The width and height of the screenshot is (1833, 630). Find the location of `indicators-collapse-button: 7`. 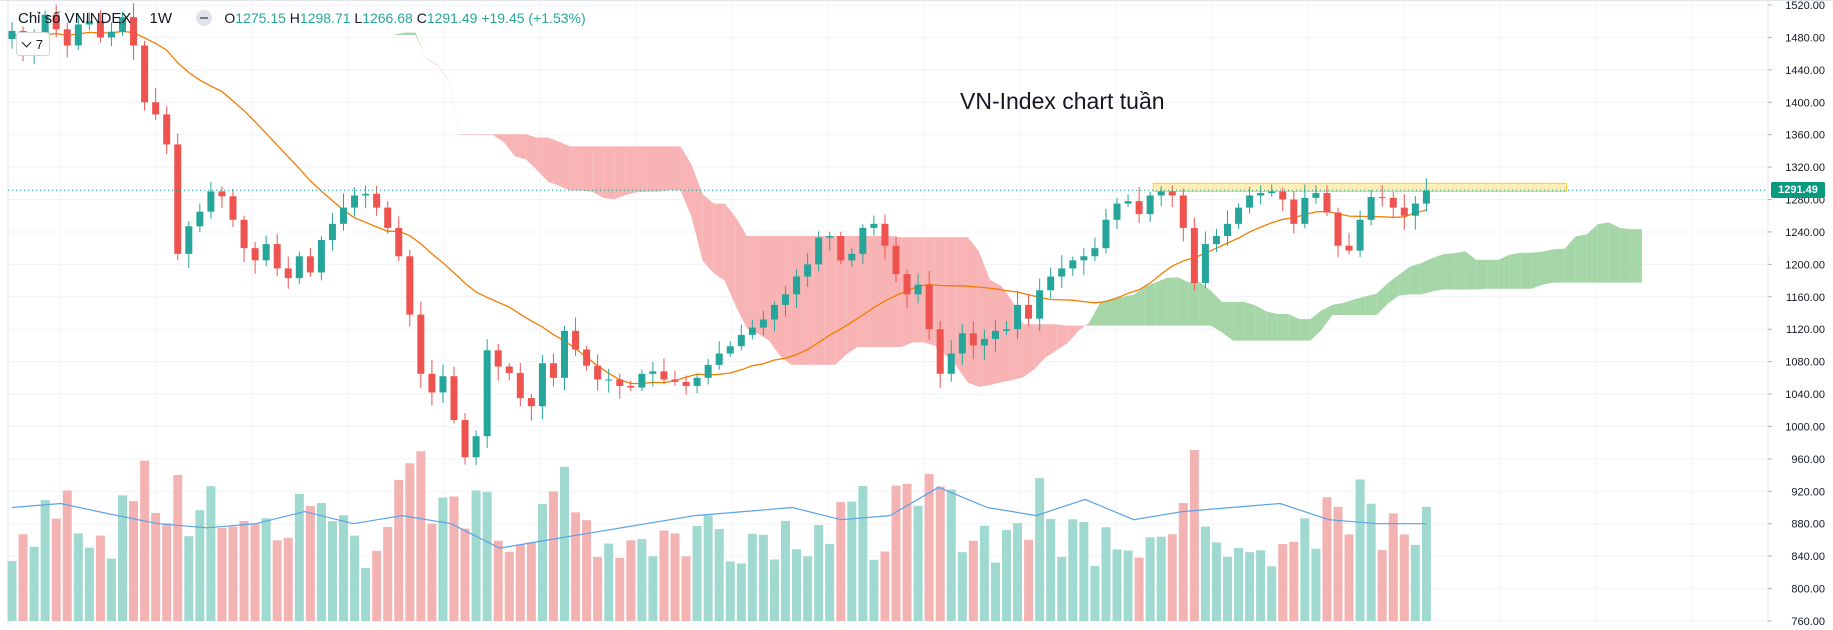

indicators-collapse-button: 7 is located at coordinates (33, 44).